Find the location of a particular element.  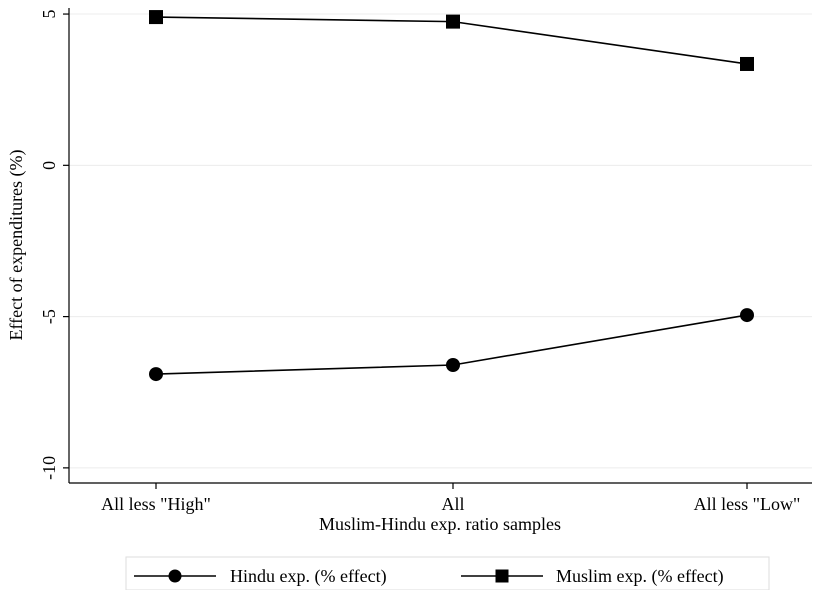

legend-marker-muslim is located at coordinates (502, 576).